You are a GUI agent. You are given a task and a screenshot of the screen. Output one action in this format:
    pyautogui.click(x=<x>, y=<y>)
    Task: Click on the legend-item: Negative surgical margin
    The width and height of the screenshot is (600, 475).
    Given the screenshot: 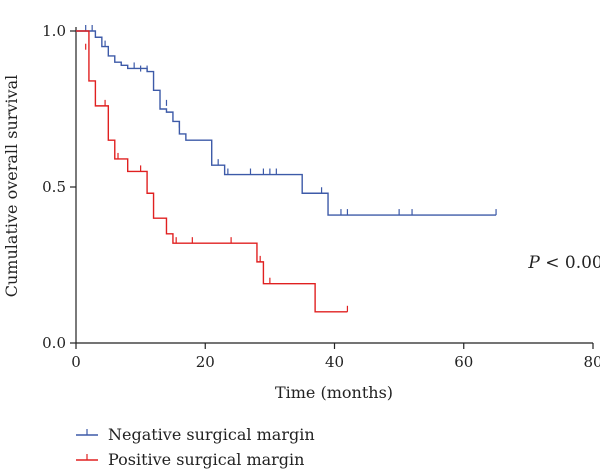 What is the action you would take?
    pyautogui.click(x=195, y=434)
    